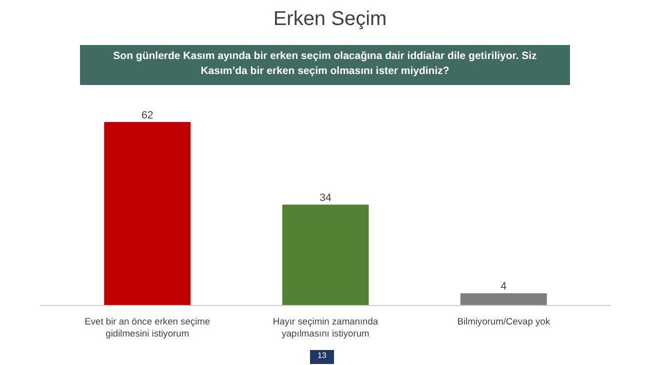 This screenshot has width=650, height=365. What do you see at coordinates (147, 327) in the screenshot?
I see `x-tick-label: Evet bir an önce erken seçime gidilmesini istiyorum` at bounding box center [147, 327].